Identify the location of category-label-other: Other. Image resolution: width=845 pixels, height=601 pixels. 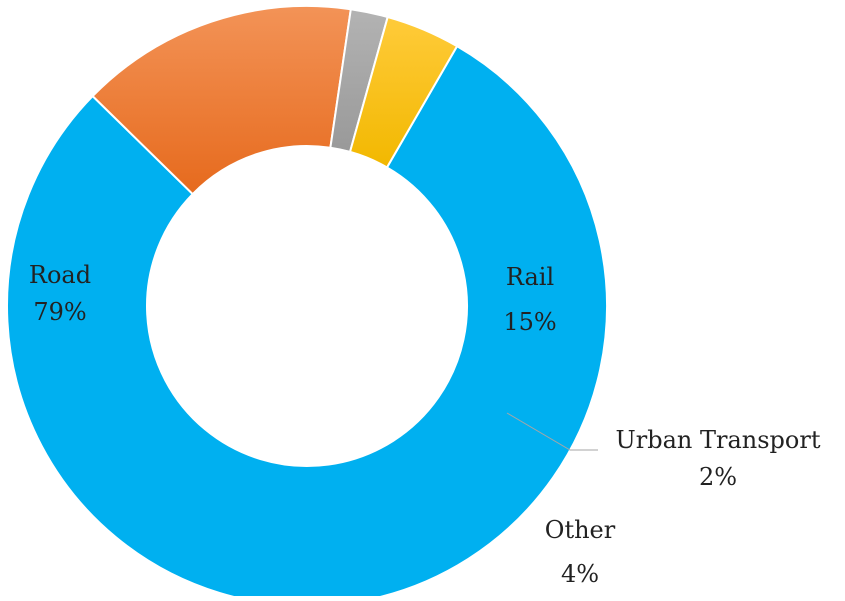
(580, 530).